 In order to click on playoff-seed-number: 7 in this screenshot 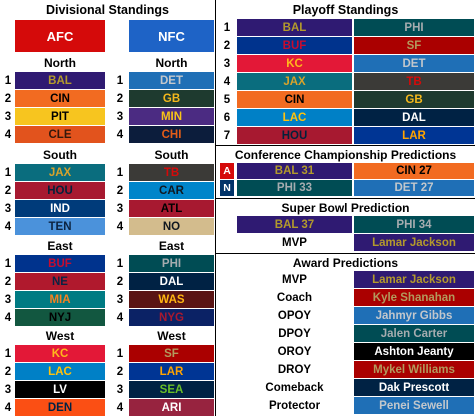, I will do `click(227, 135)`.